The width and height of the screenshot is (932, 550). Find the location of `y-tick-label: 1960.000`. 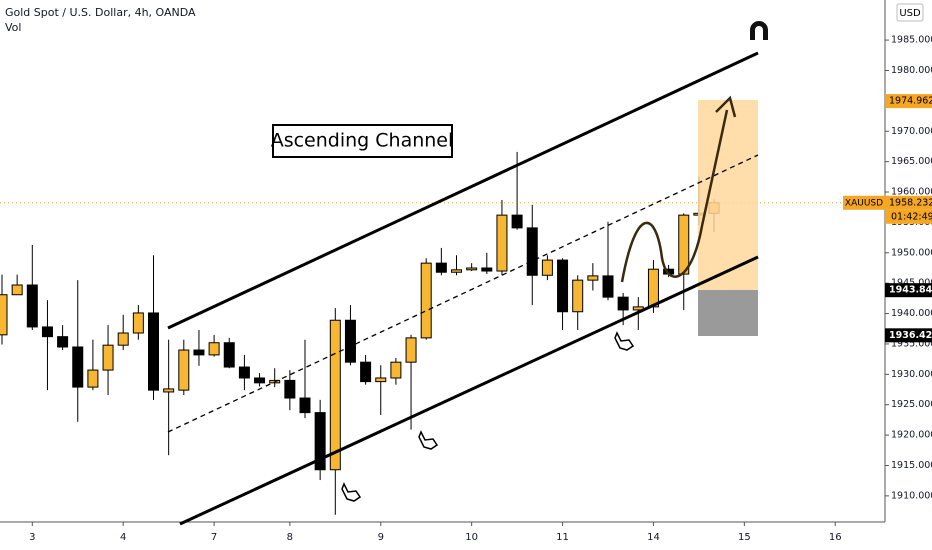

y-tick-label: 1960.000 is located at coordinates (911, 192).